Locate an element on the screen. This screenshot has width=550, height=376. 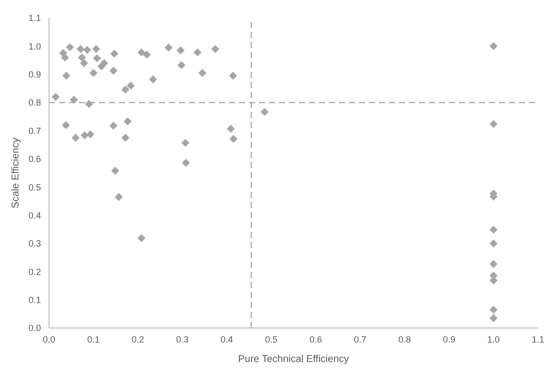
y-tick-label: 0.4 is located at coordinates (34, 215).